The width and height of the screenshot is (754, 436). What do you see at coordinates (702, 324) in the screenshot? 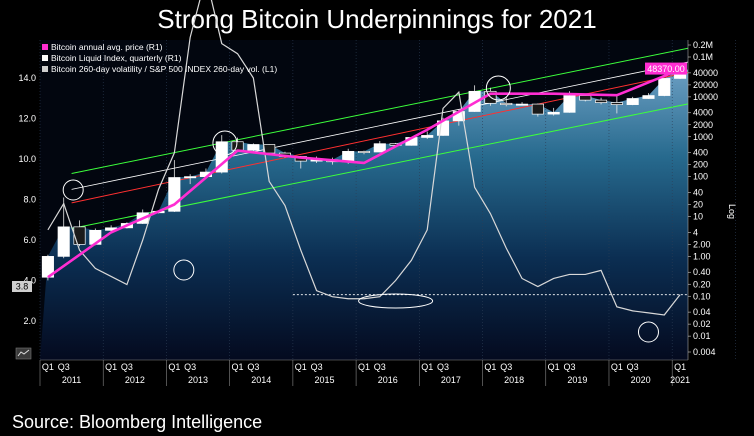
I see `right-axis-tick-label: 0.02` at bounding box center [702, 324].